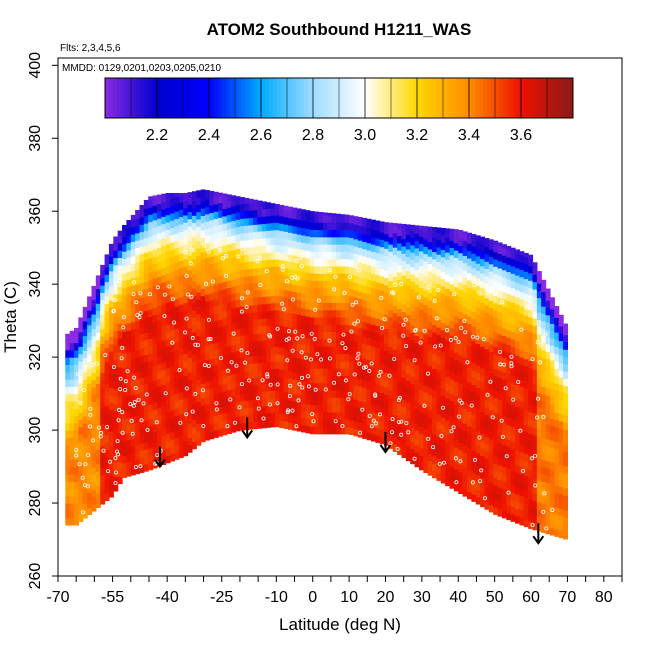  What do you see at coordinates (35, 138) in the screenshot?
I see `y-tick-label: 380` at bounding box center [35, 138].